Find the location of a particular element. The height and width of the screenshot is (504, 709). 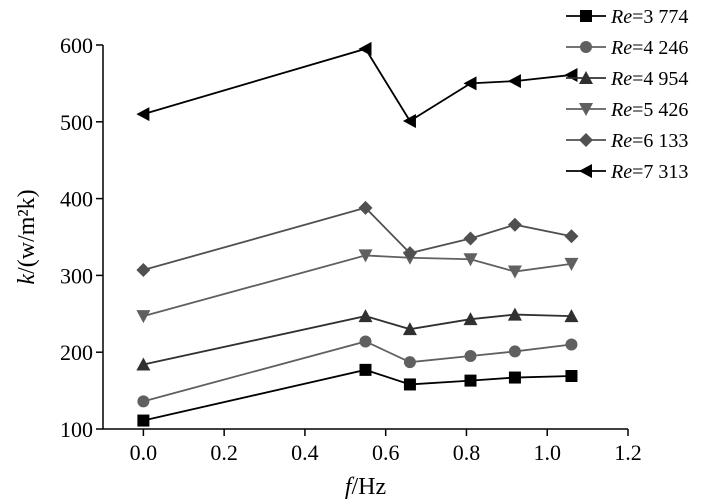

legend-item: Re=3 774 is located at coordinates (627, 17).